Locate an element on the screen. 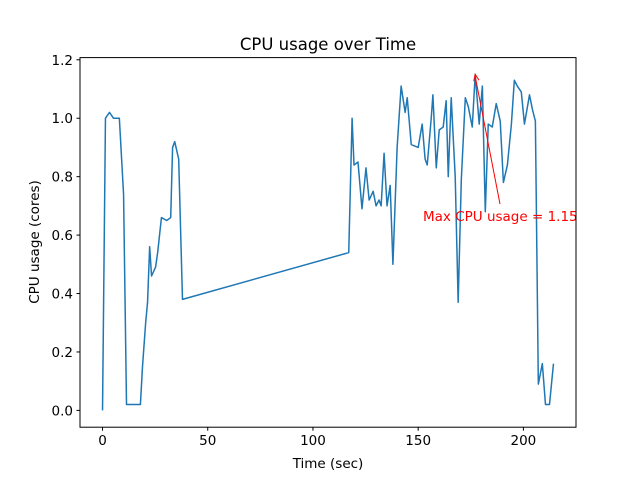  y-tick-label: 1.2 is located at coordinates (62, 61).